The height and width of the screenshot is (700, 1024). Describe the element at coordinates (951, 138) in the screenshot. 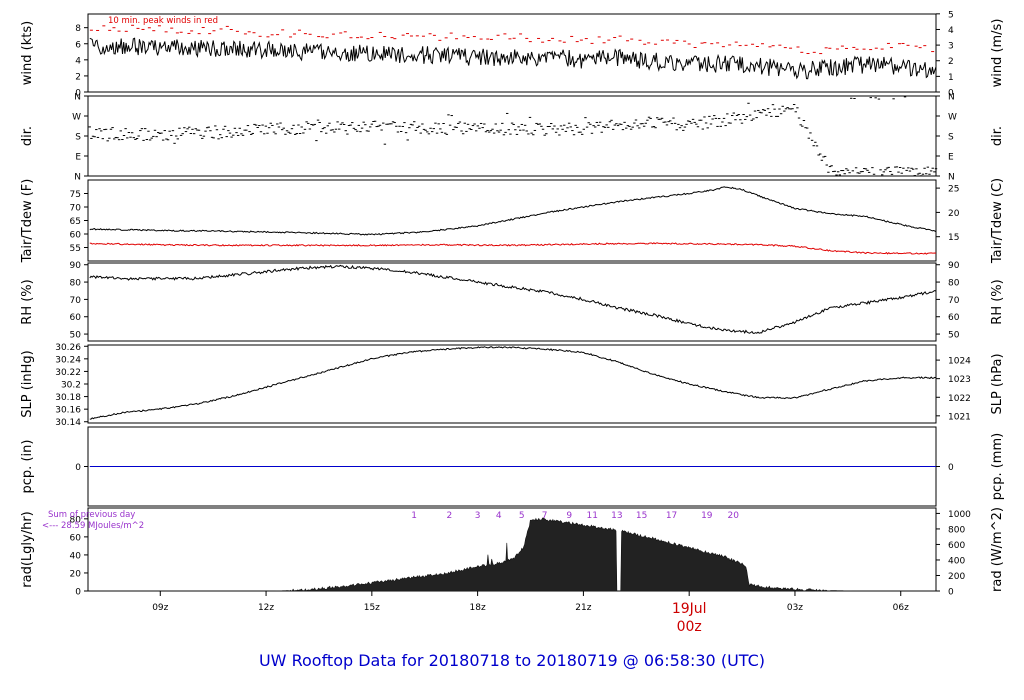

I see `dir-right-tick-label: S` at that location.